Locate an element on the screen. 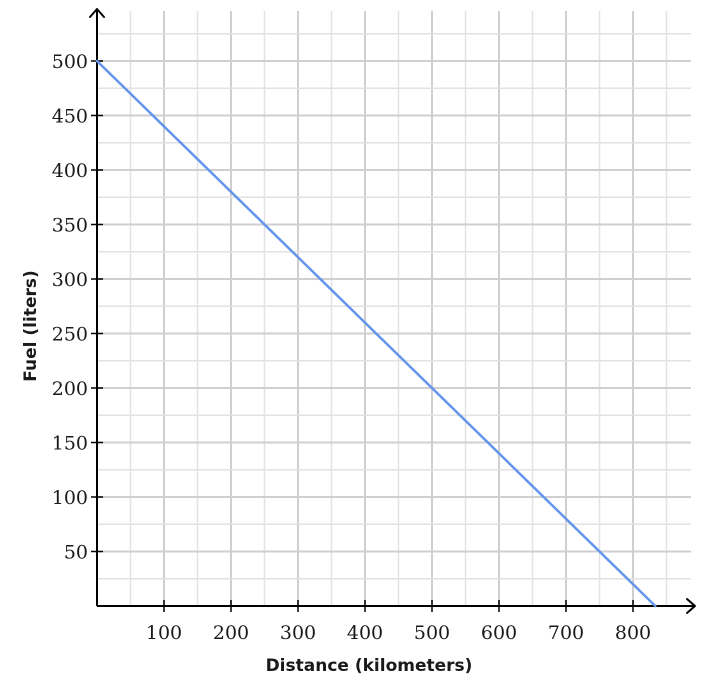  y-tick-label: 250 is located at coordinates (70, 335).